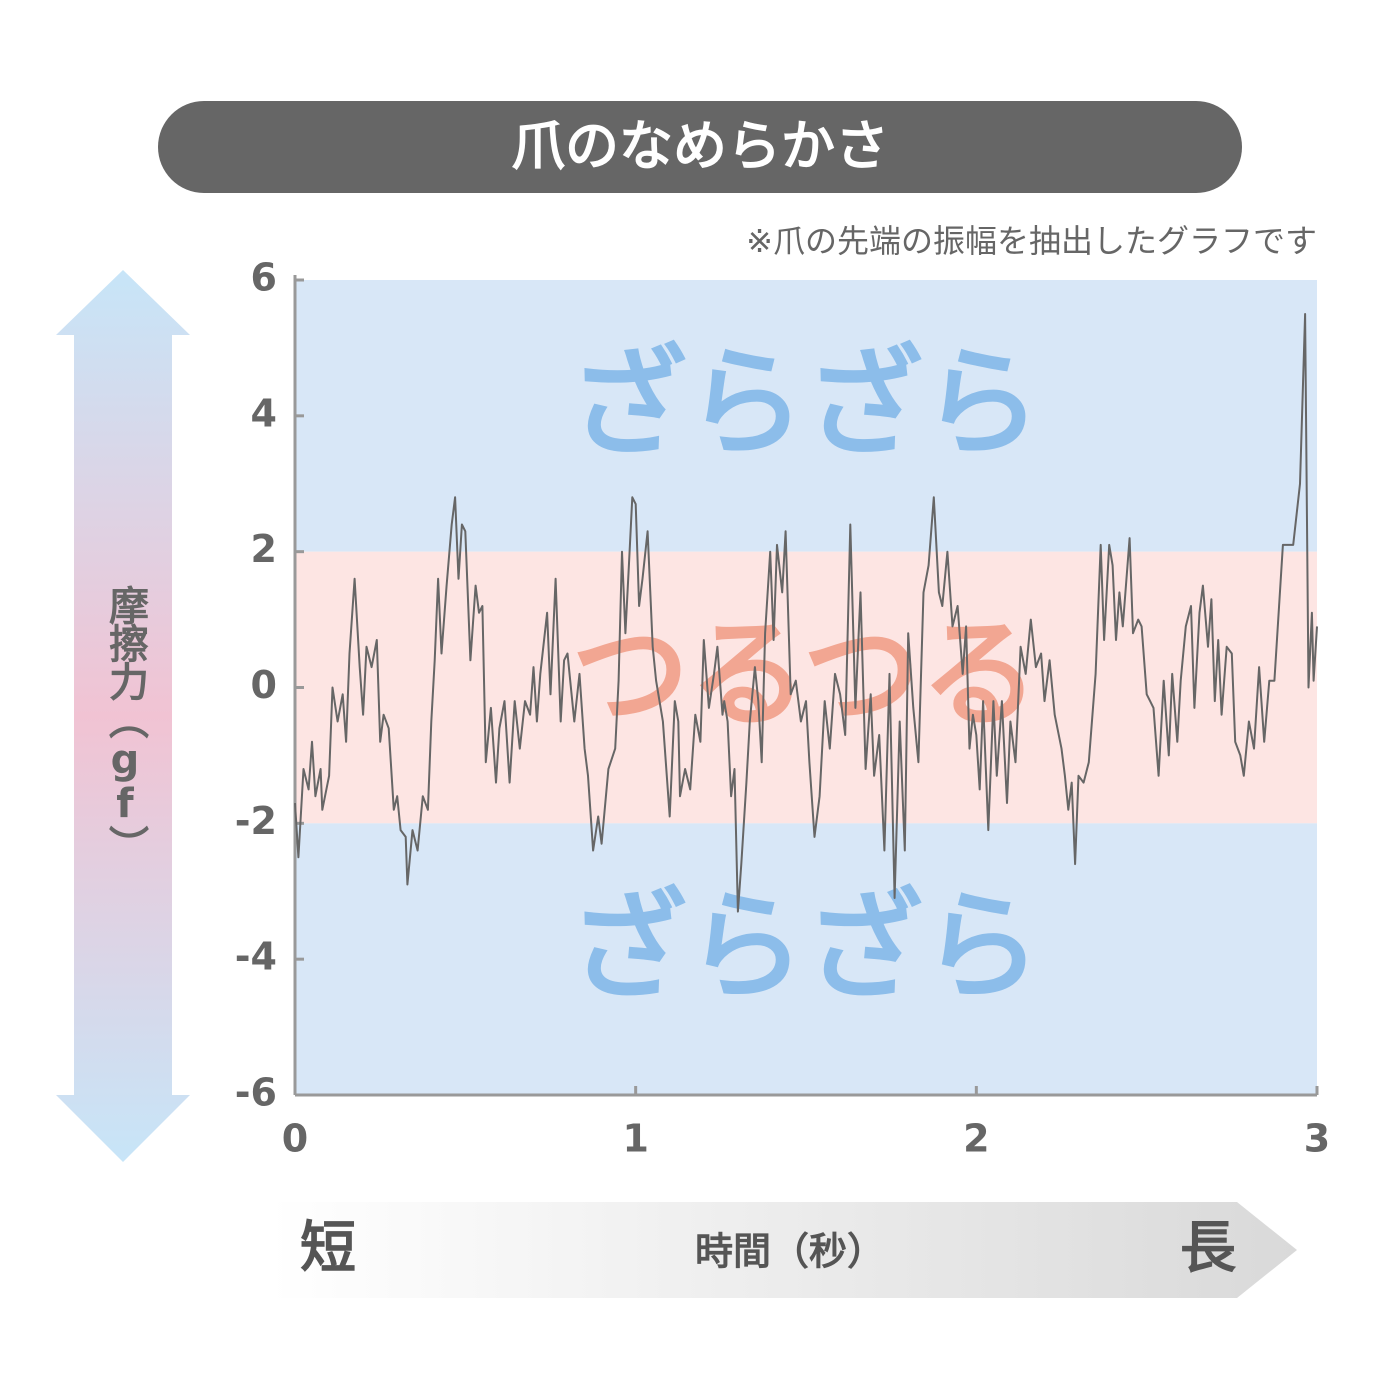 The image size is (1400, 1400). Describe the element at coordinates (295, 1139) in the screenshot. I see `x-tick-label: 0` at that location.